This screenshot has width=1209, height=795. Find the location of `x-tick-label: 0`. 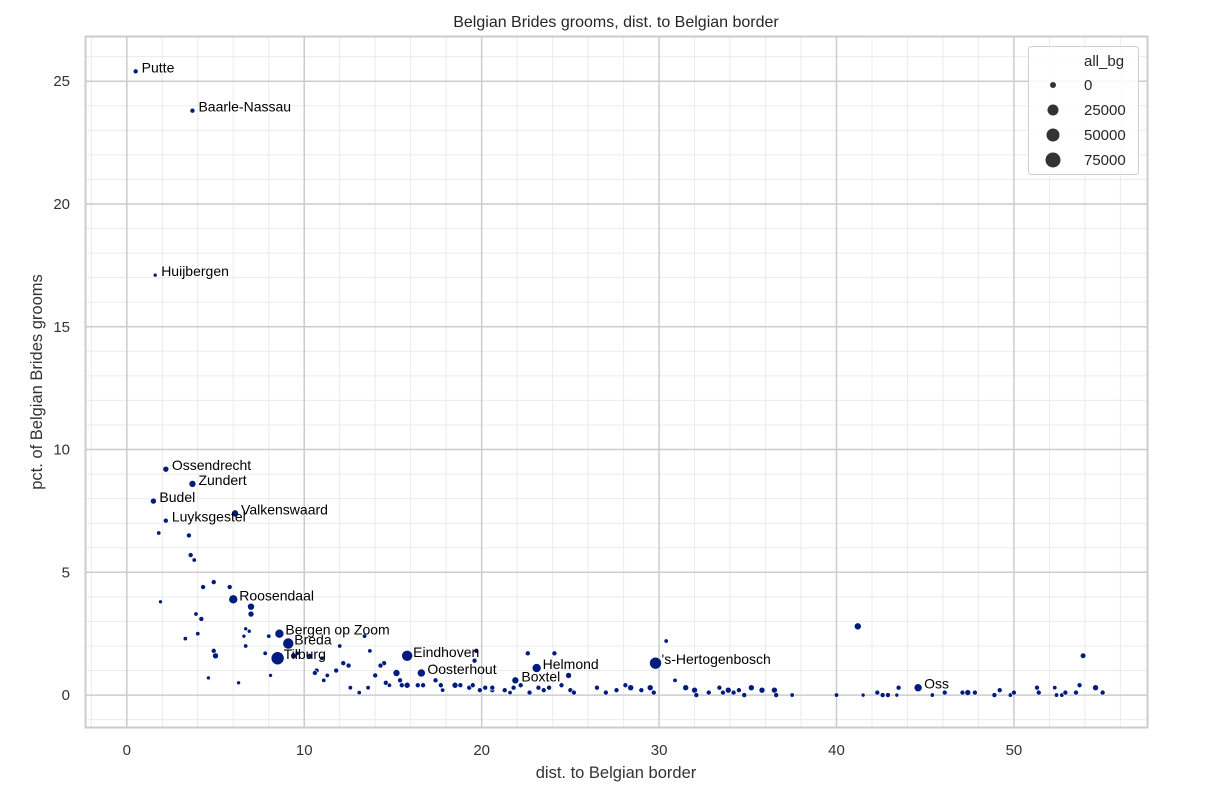

x-tick-label: 0 is located at coordinates (127, 750).